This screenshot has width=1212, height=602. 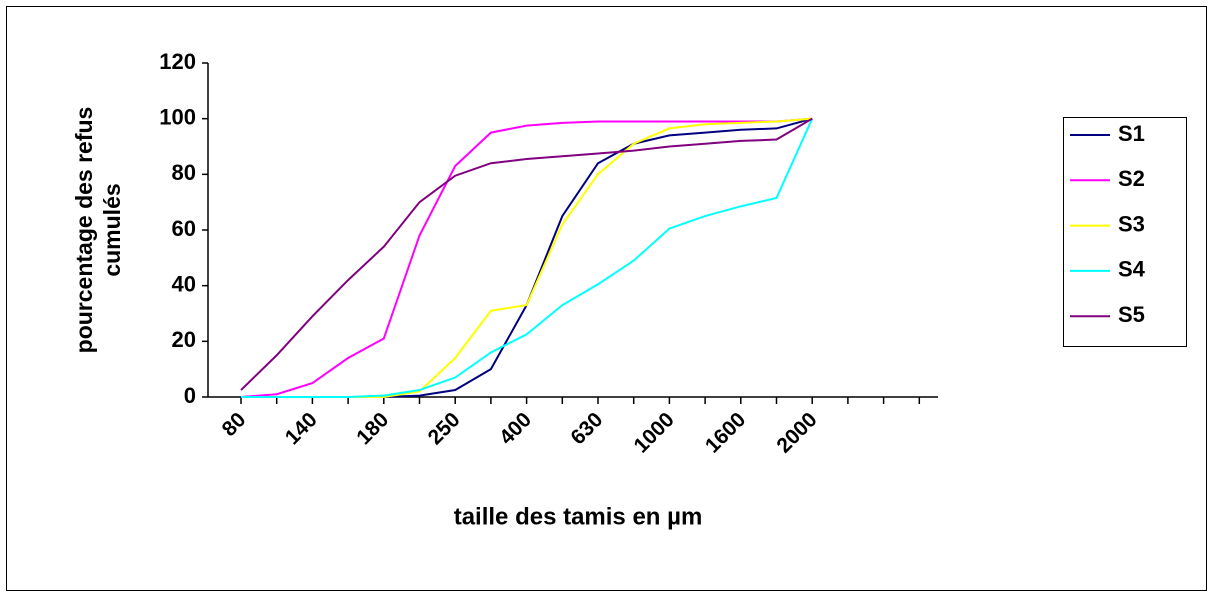 What do you see at coordinates (1131, 133) in the screenshot?
I see `legend-label: S1` at bounding box center [1131, 133].